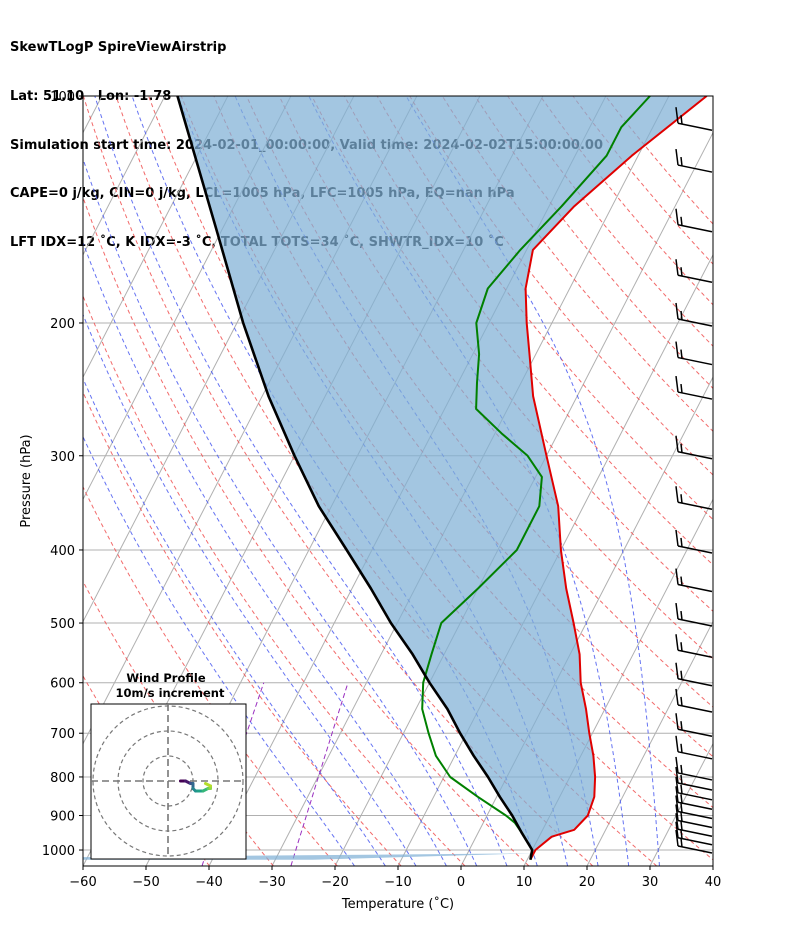  What do you see at coordinates (62, 778) in the screenshot?
I see `y-tick-label: 800` at bounding box center [62, 778].